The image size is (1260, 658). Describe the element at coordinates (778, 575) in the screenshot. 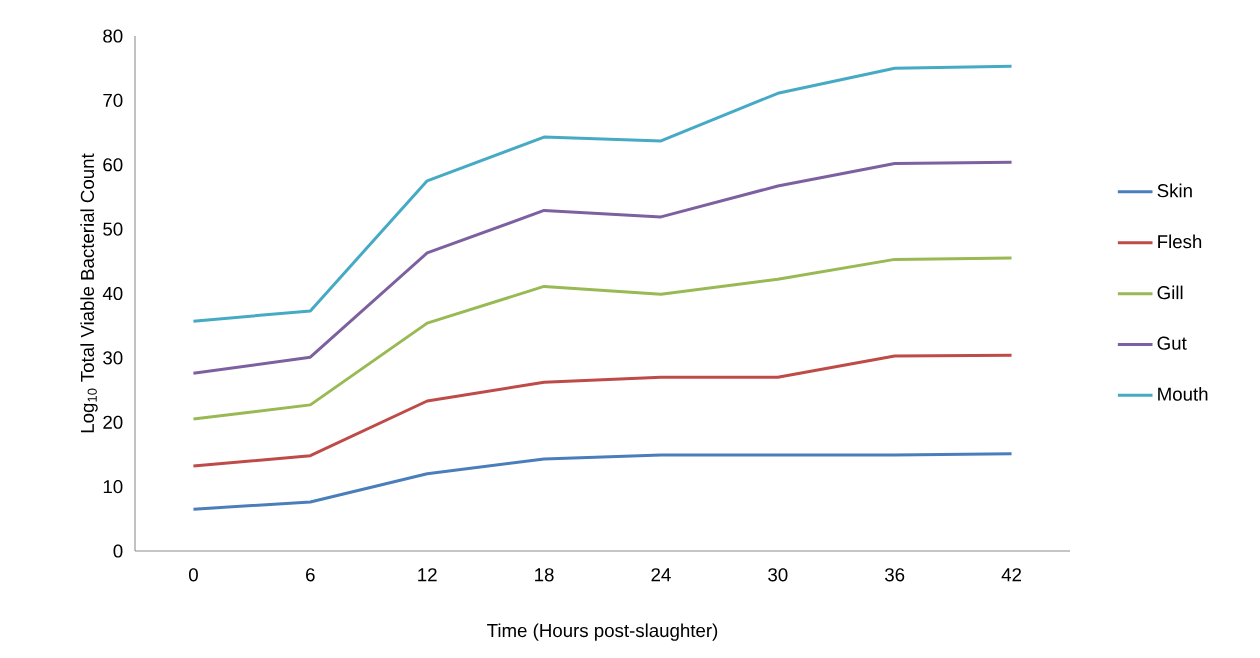

I see `x-tick-label: 30` at that location.